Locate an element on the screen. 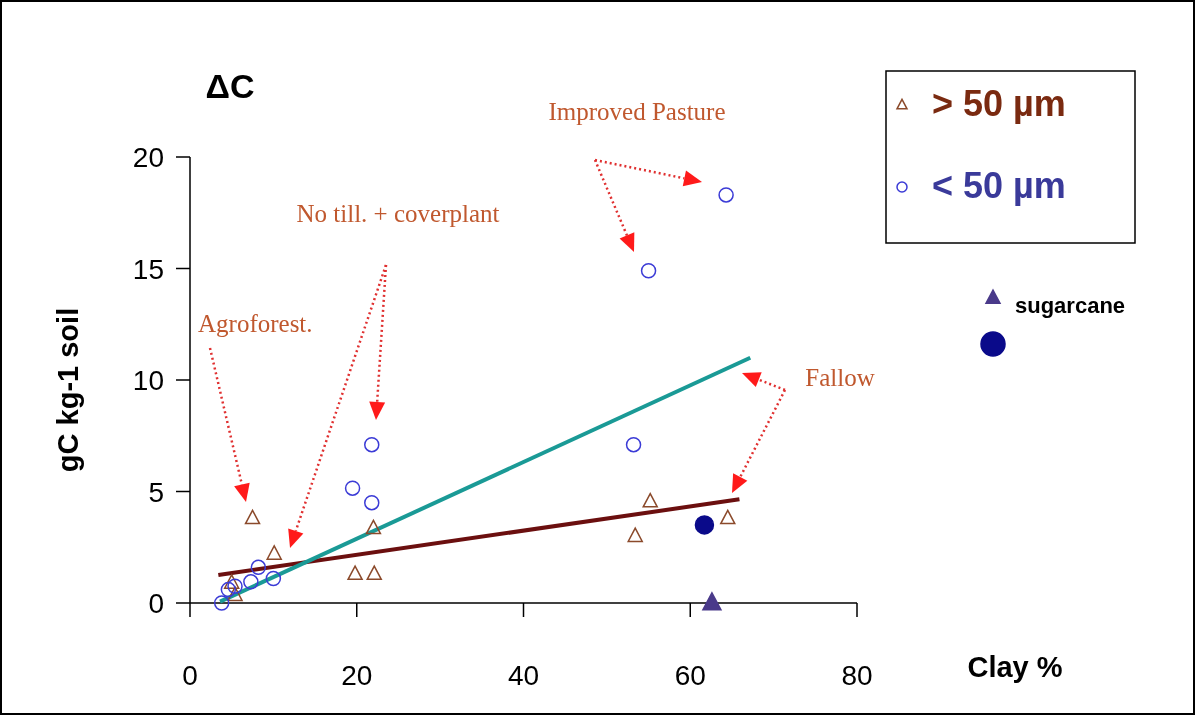  x-tick-label: 20 is located at coordinates (357, 675).